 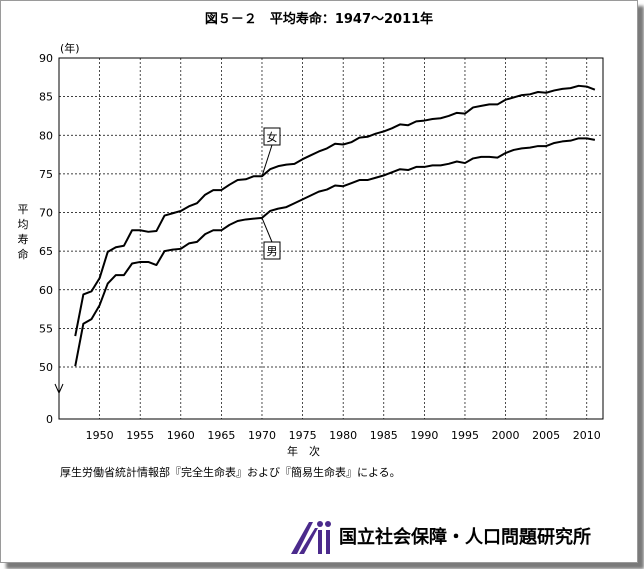 I want to click on y-axis-label-char: 寿, so click(x=23, y=239).